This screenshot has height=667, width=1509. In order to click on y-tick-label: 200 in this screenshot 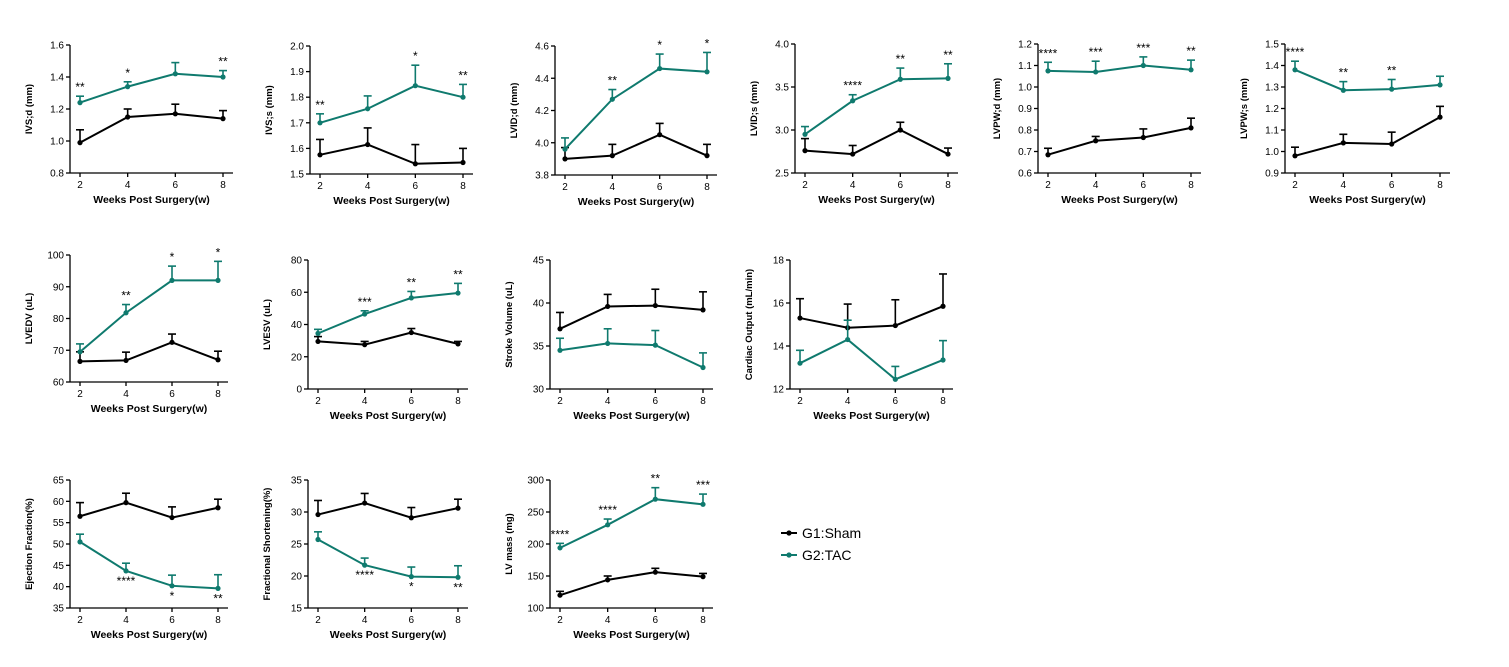, I will do `click(535, 545)`.